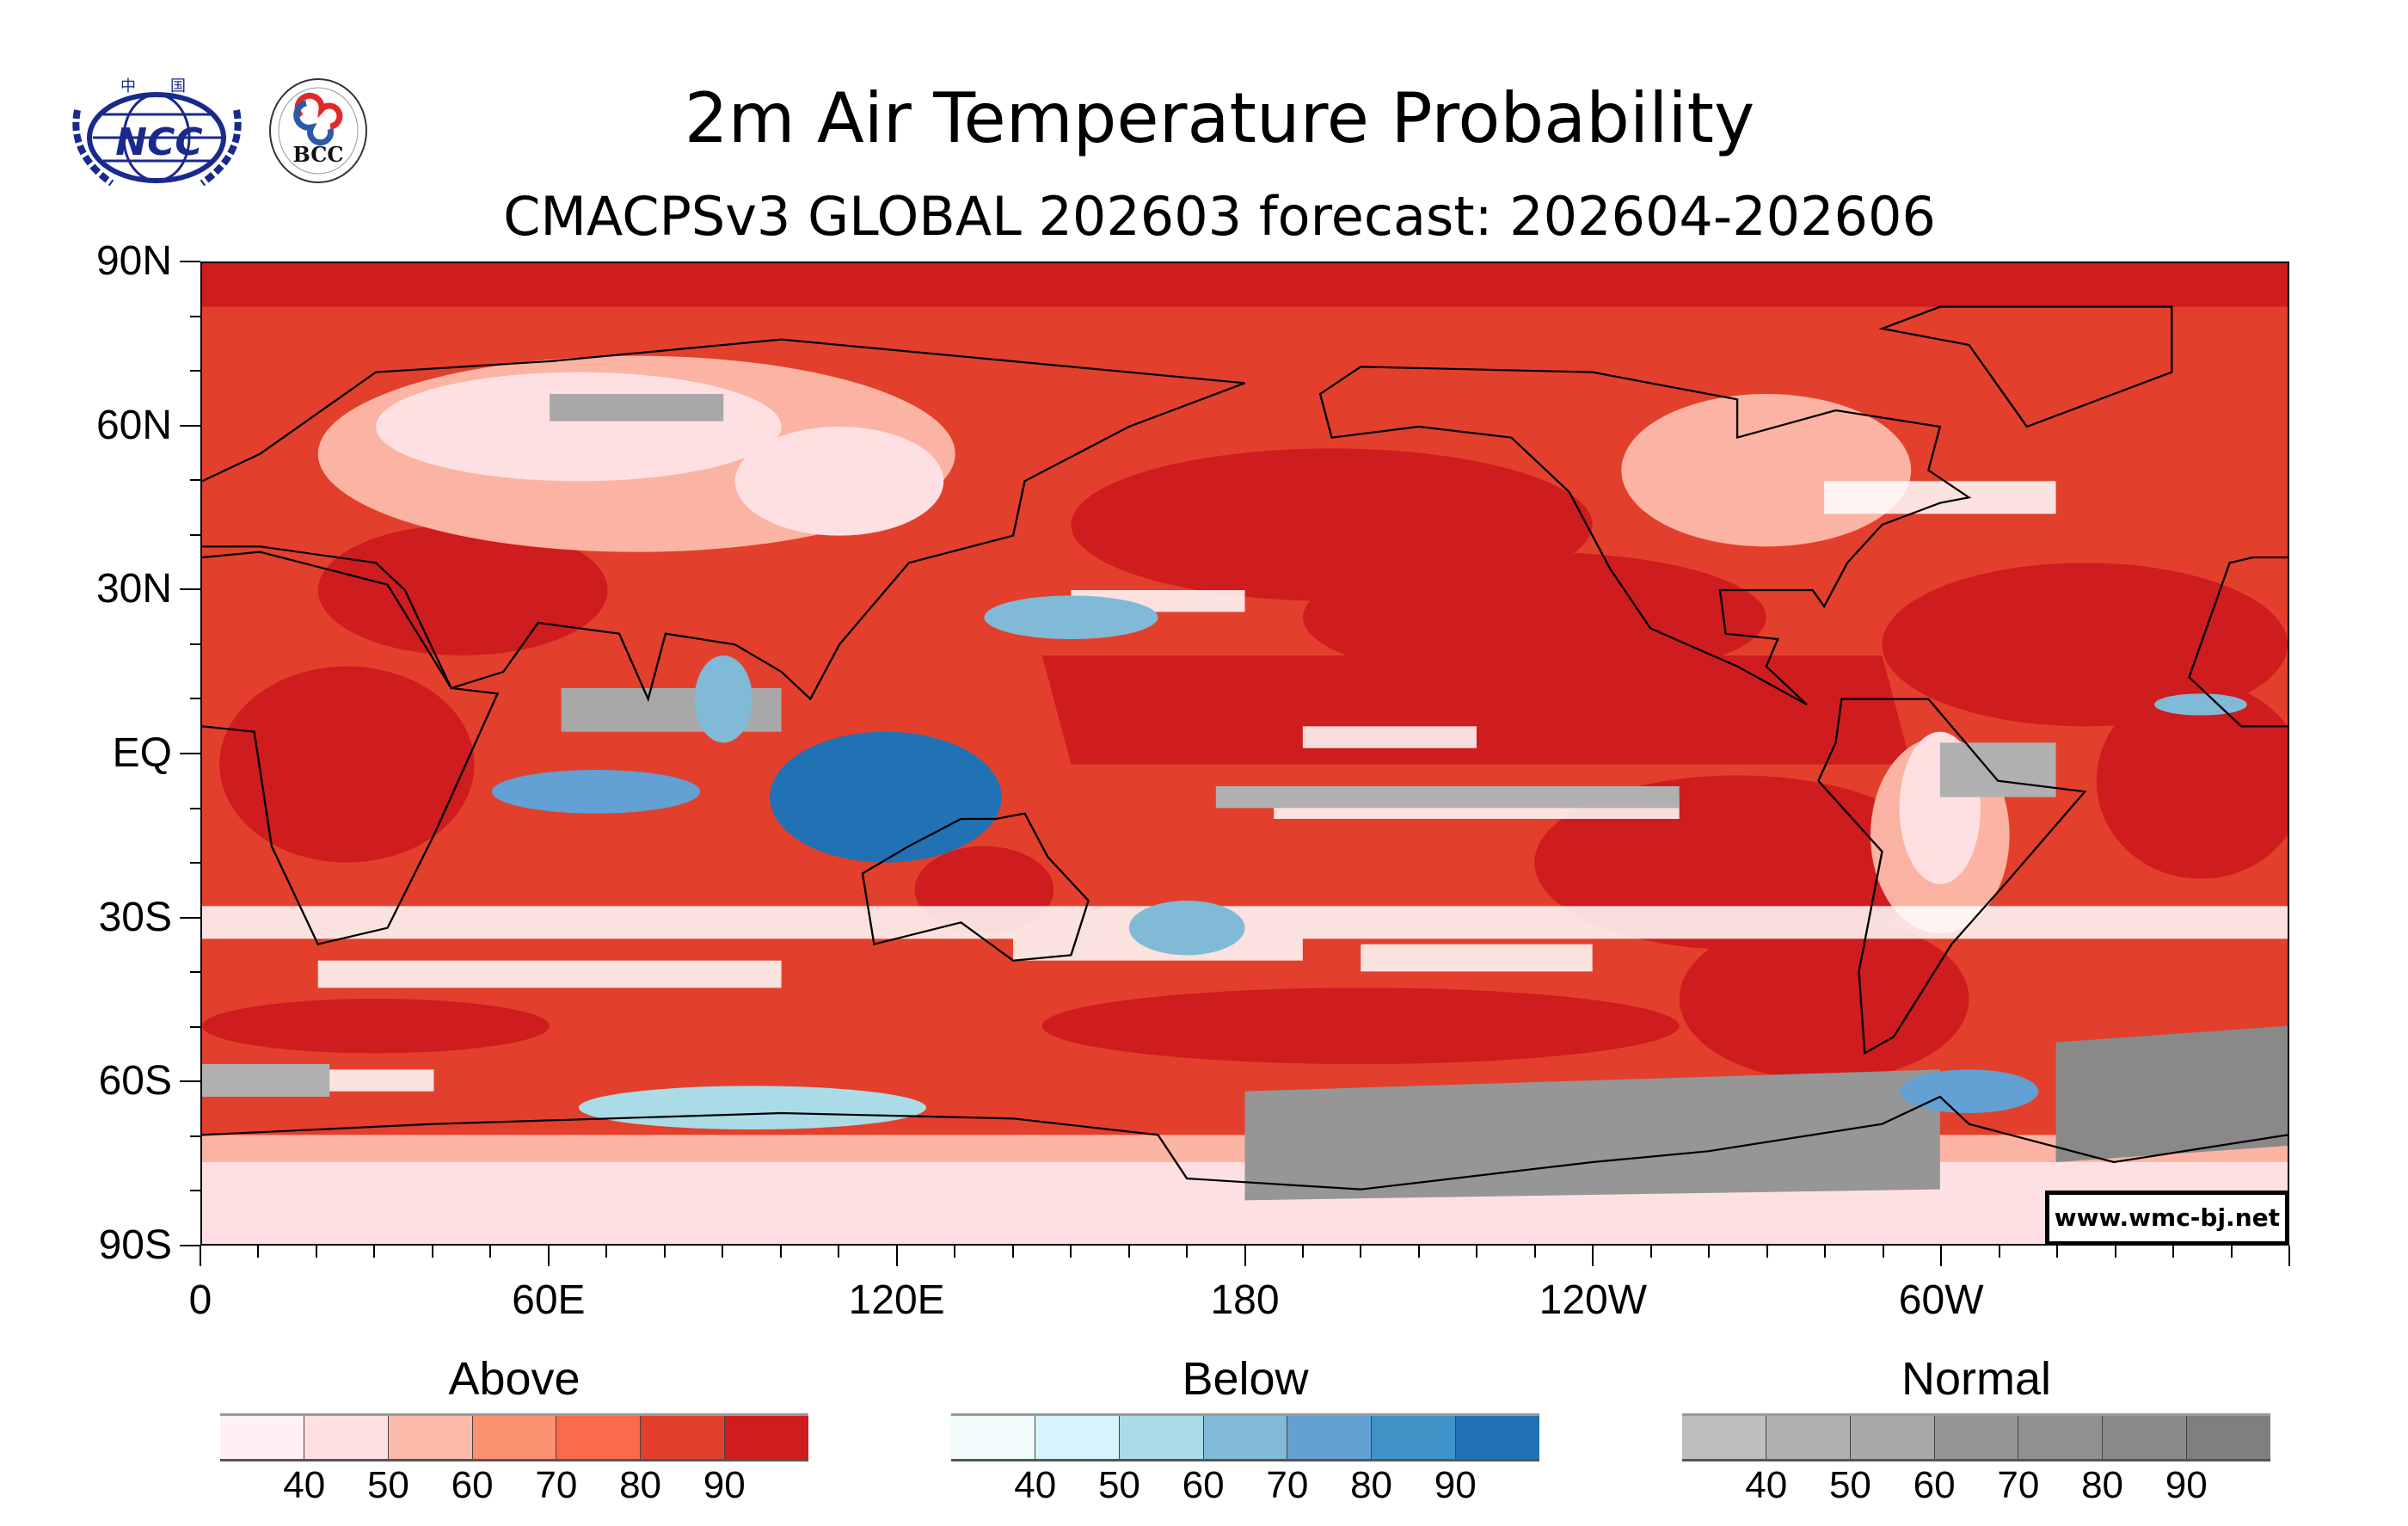 Image resolution: width=2408 pixels, height=1526 pixels. Describe the element at coordinates (1219, 118) in the screenshot. I see `chart-title: 2m Air Temperature Probability` at that location.